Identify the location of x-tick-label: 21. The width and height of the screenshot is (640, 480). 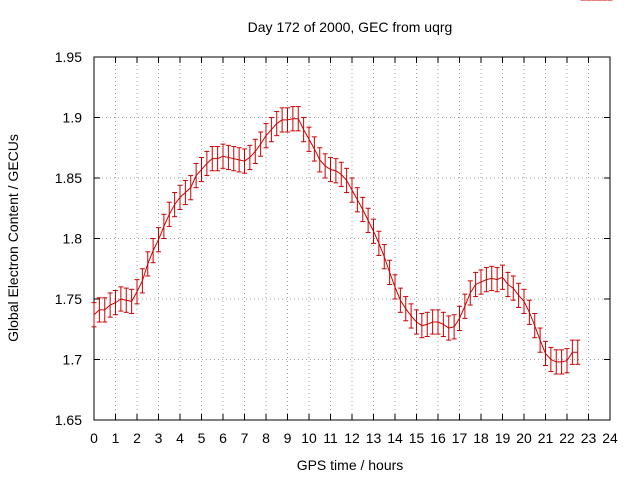
(546, 438).